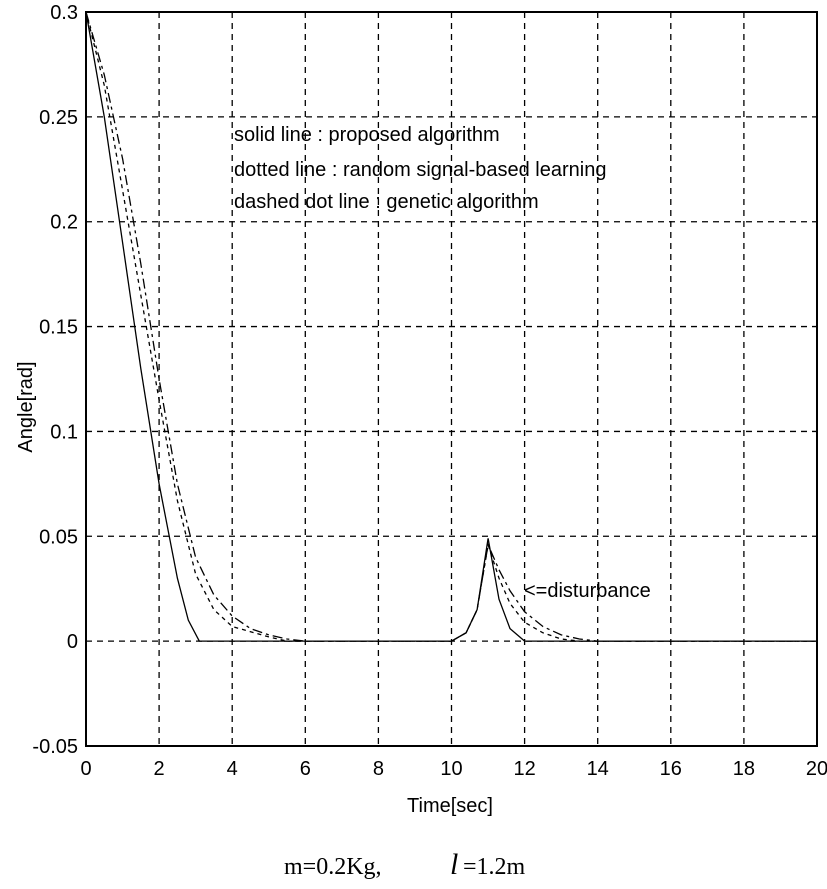 Image resolution: width=827 pixels, height=889 pixels. Describe the element at coordinates (451, 769) in the screenshot. I see `x-tick-label: 10` at that location.